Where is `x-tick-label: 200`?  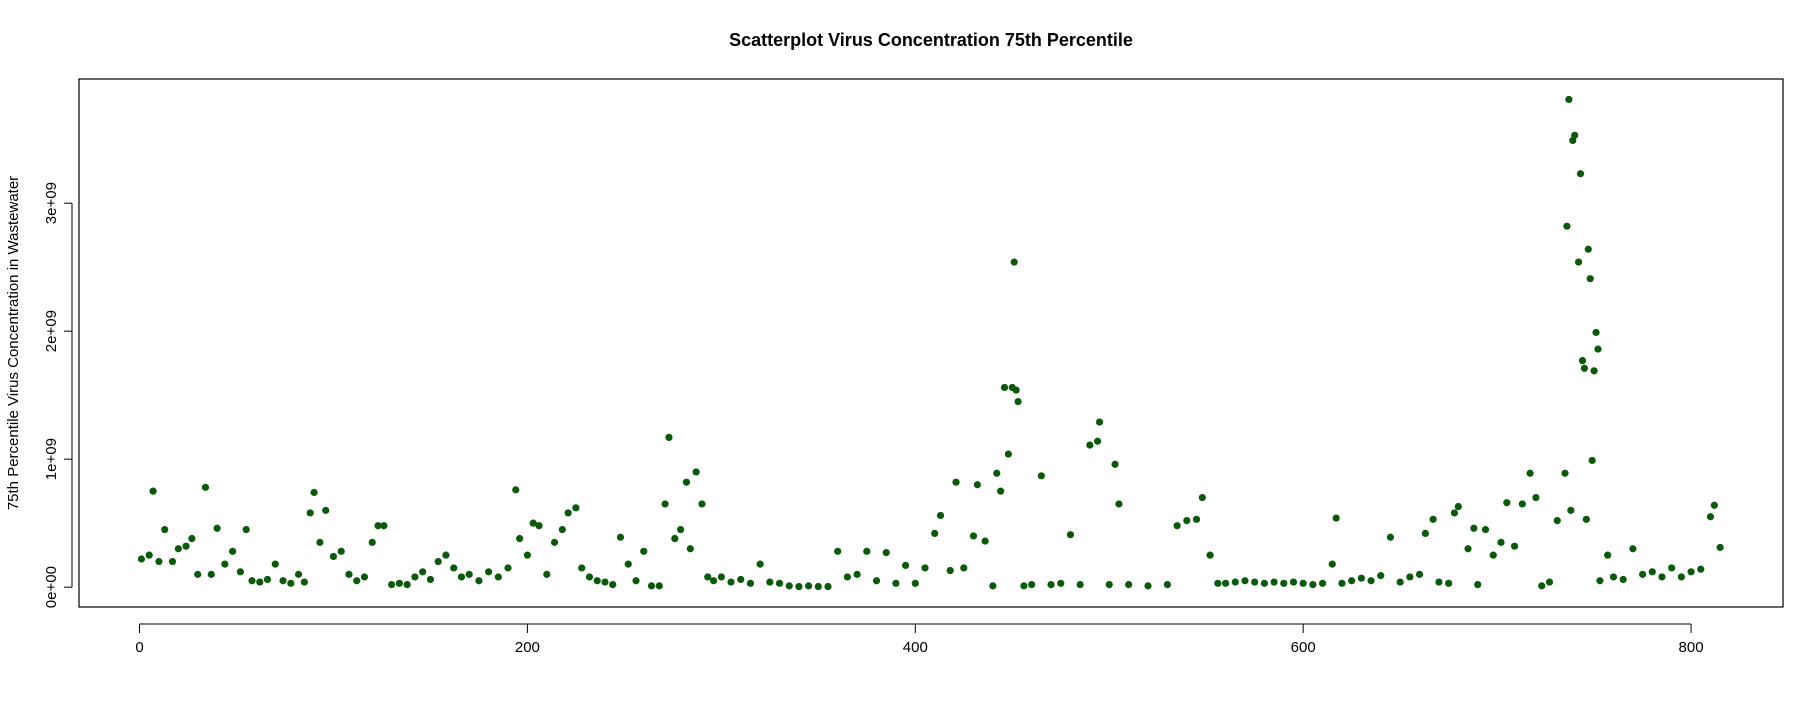 x-tick-label: 200 is located at coordinates (527, 647).